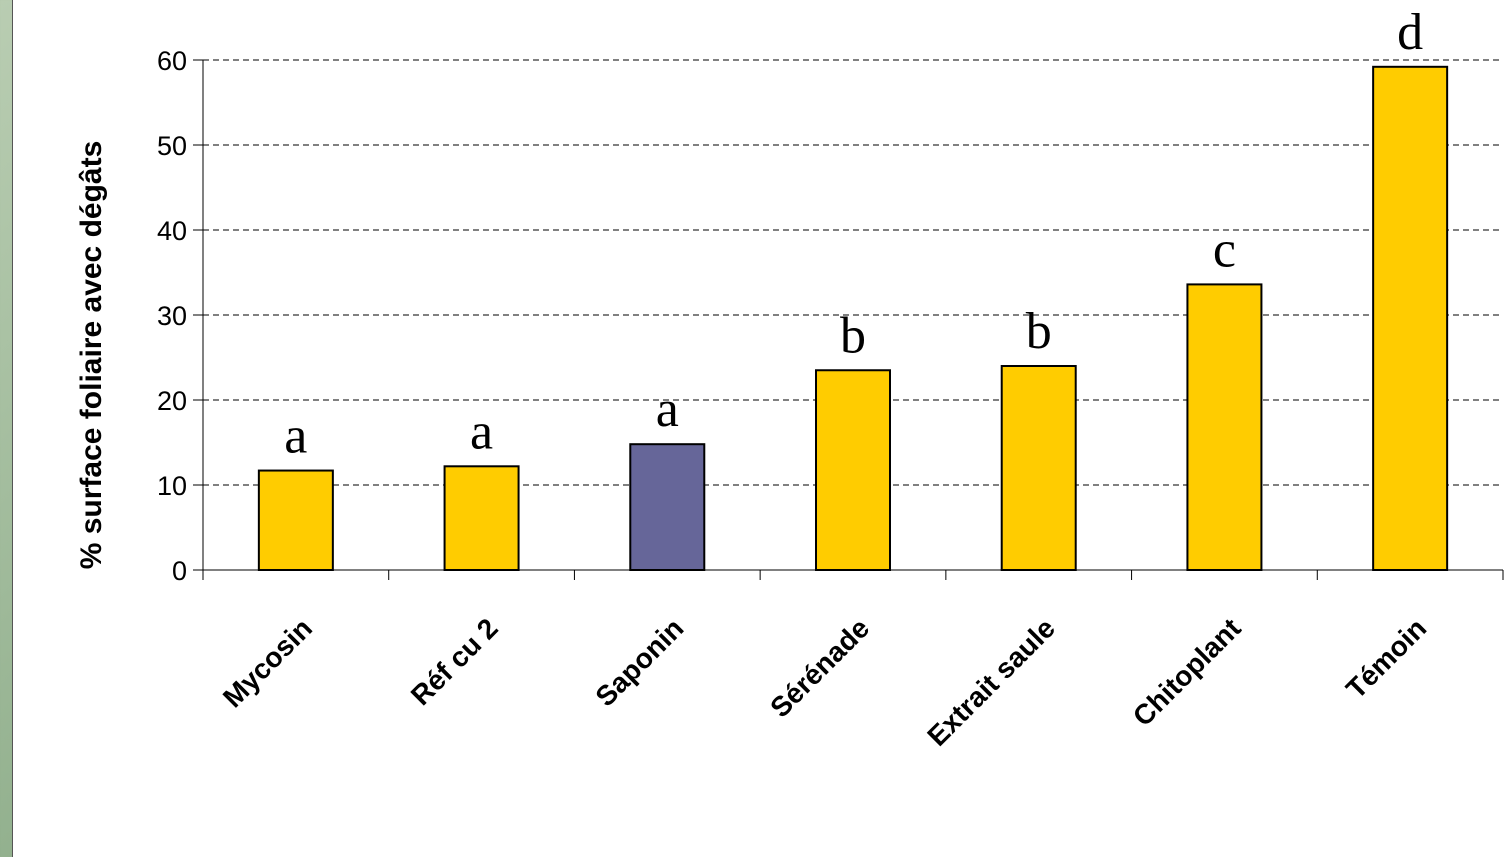 The width and height of the screenshot is (1508, 857). What do you see at coordinates (267, 662) in the screenshot?
I see `category-label: Mycosin` at bounding box center [267, 662].